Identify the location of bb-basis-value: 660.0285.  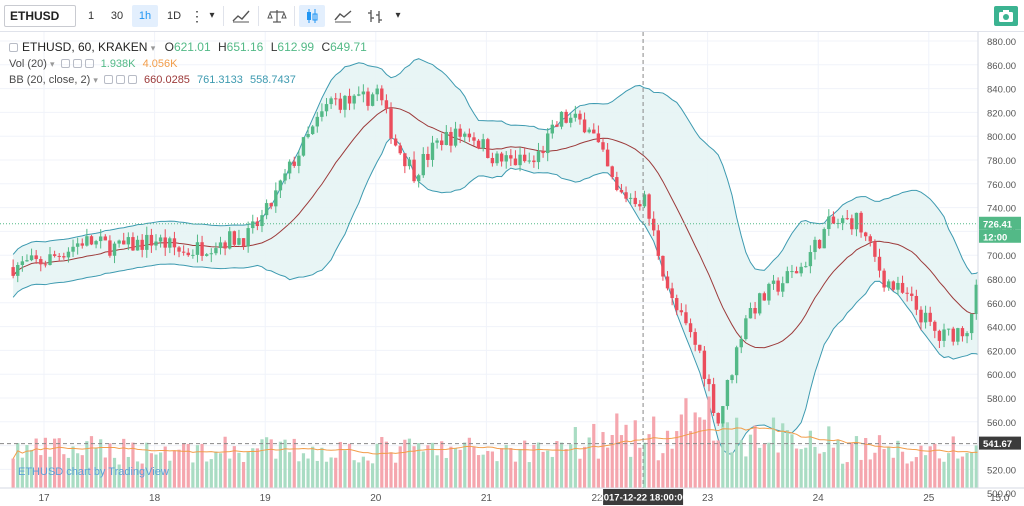
(167, 80).